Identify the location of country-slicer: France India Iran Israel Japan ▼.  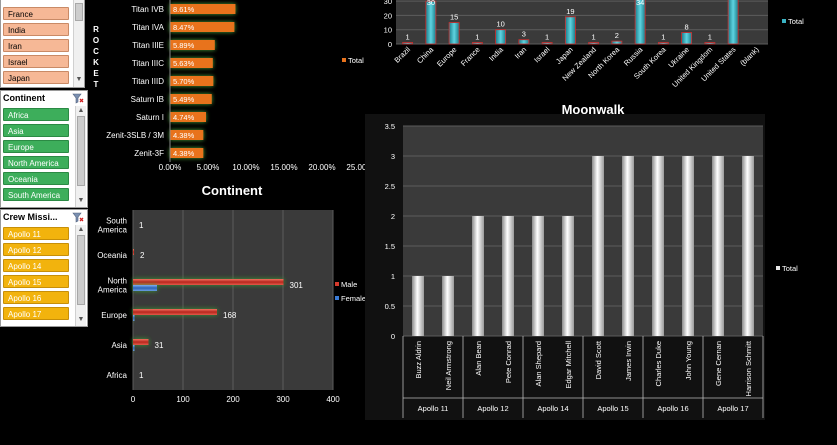
(42, 44).